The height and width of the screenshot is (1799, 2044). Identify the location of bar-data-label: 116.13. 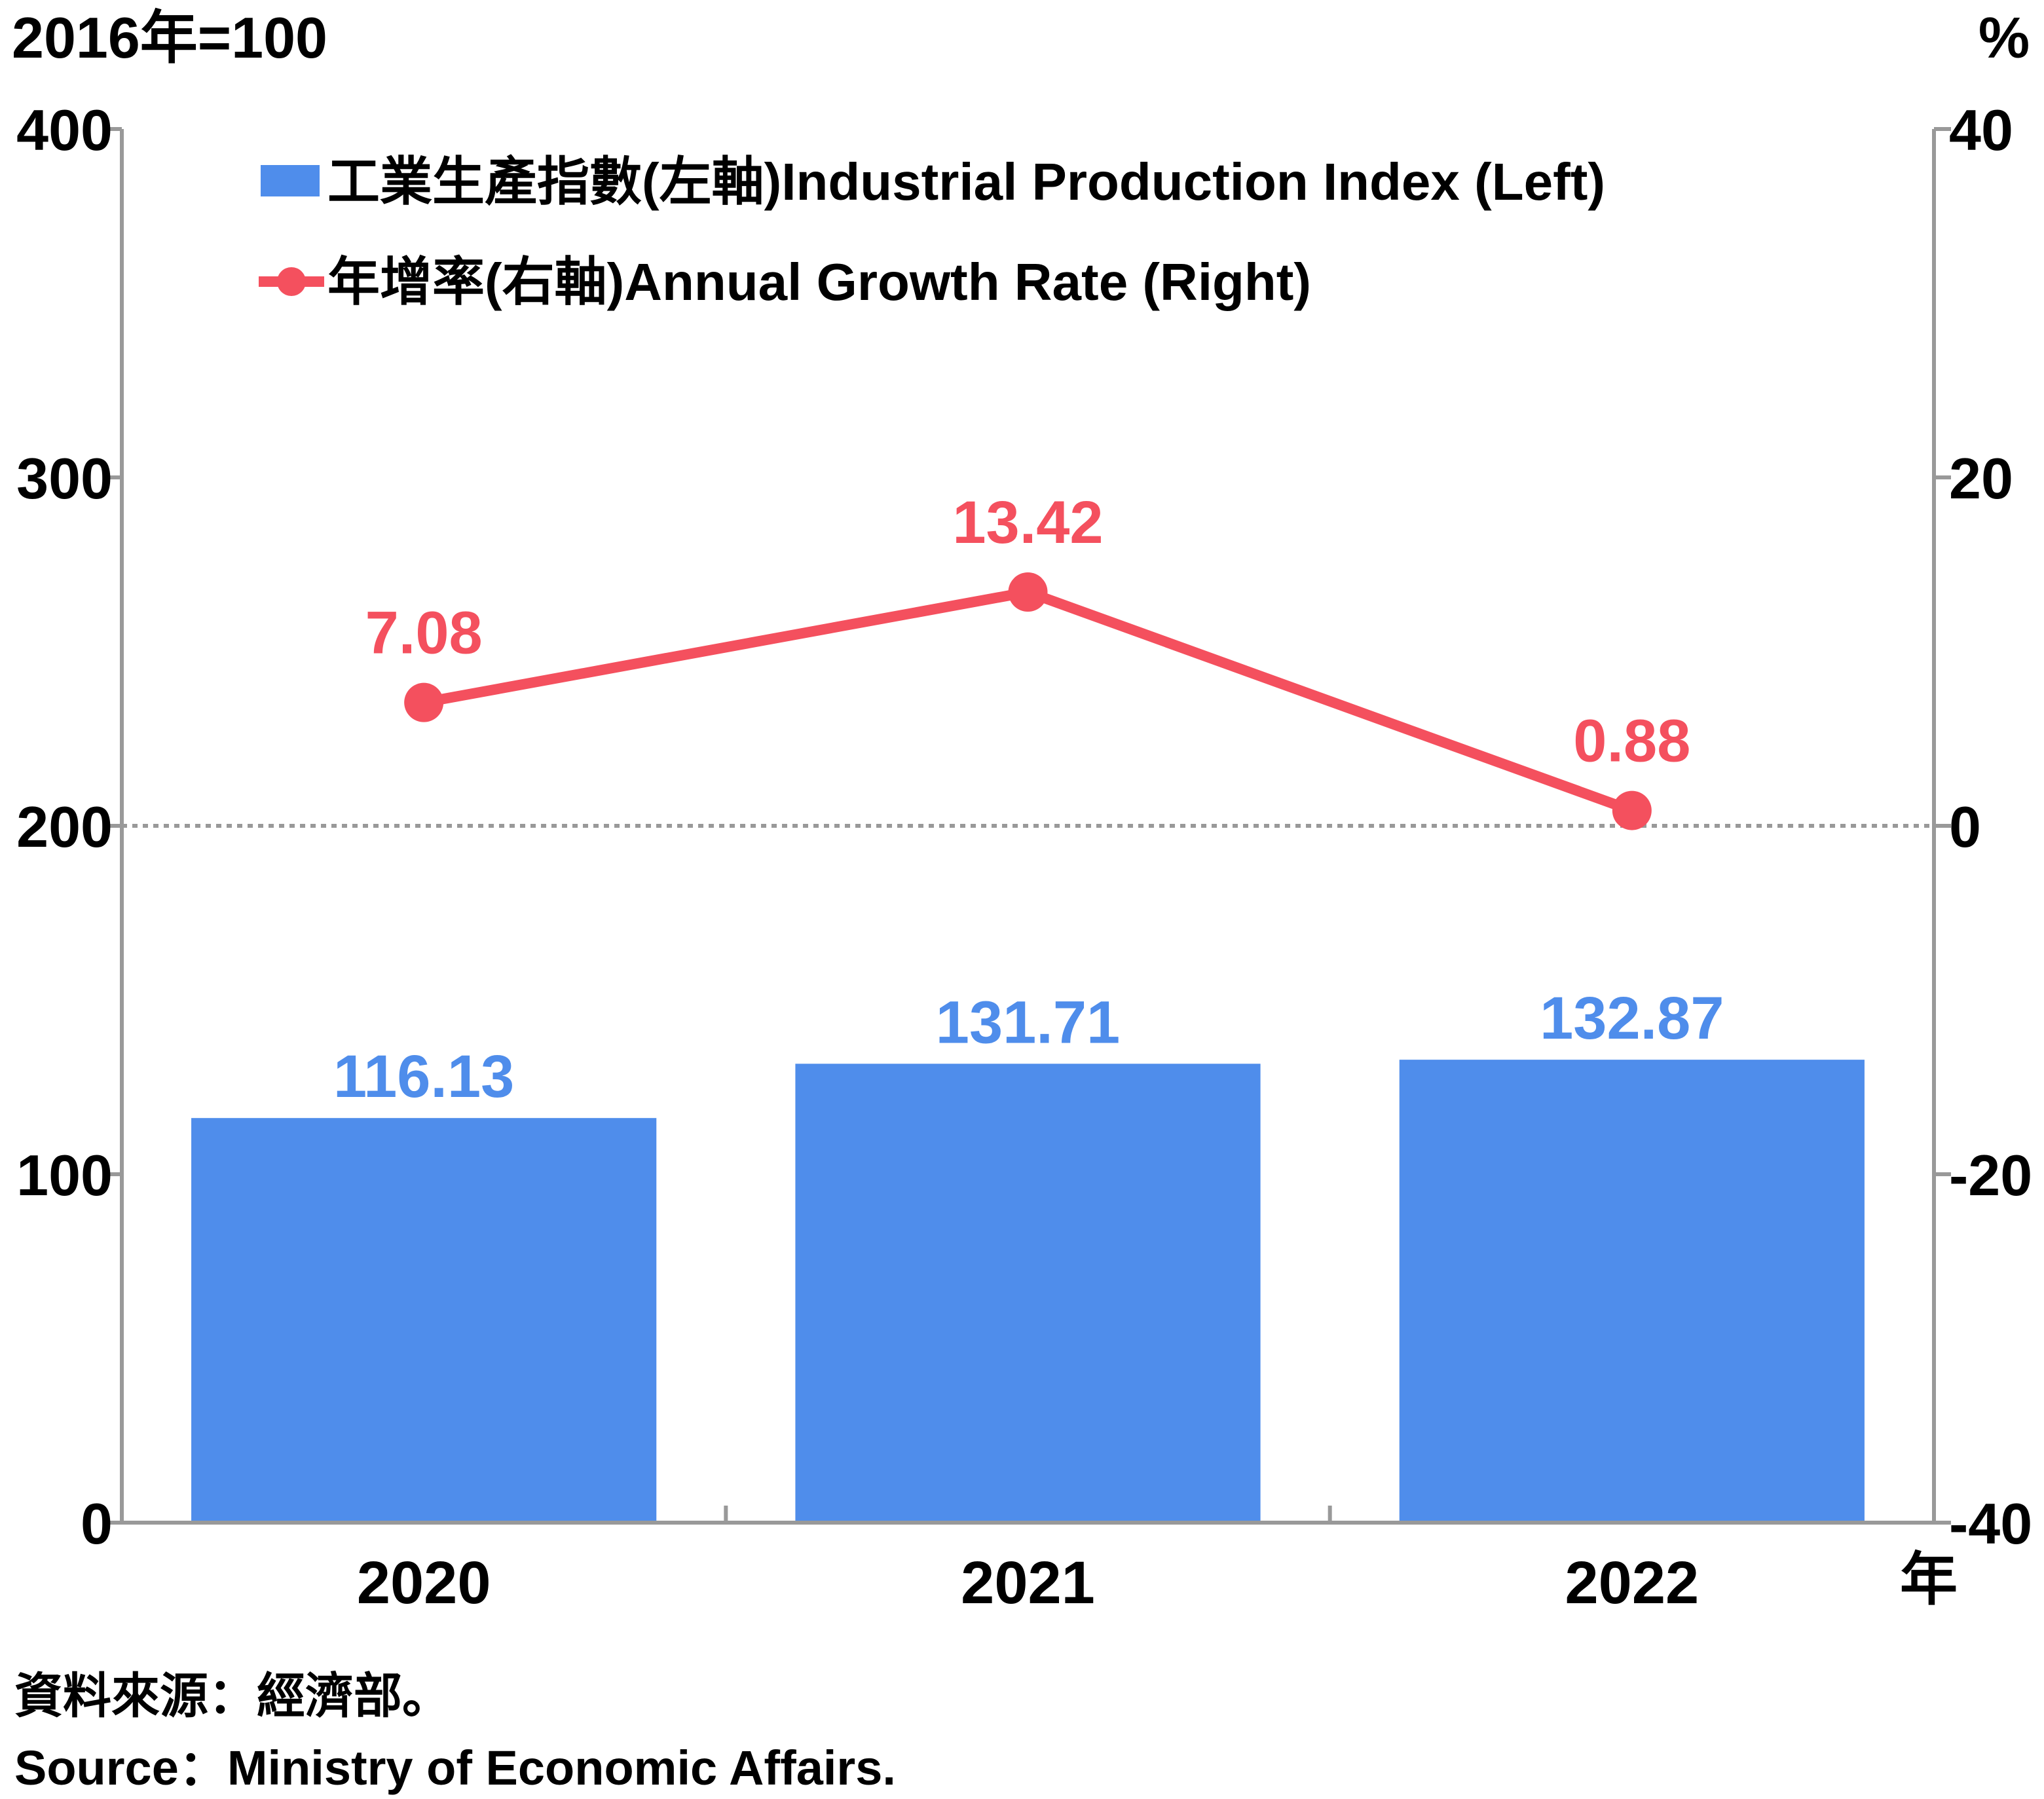
(423, 1076).